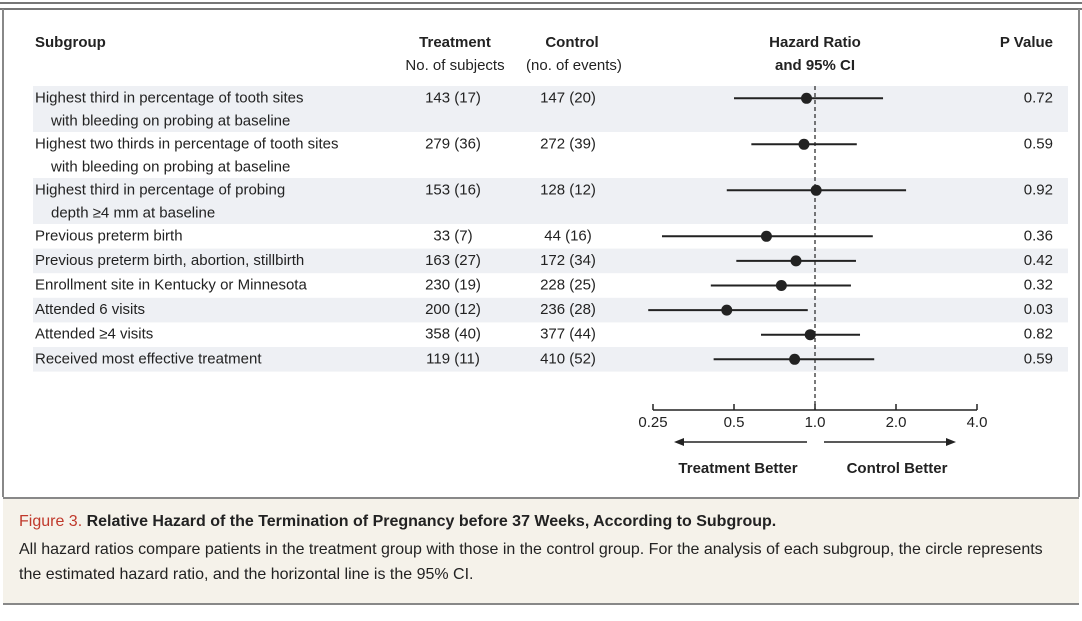 The width and height of the screenshot is (1082, 621). I want to click on x-tick-label: 2.0, so click(896, 422).